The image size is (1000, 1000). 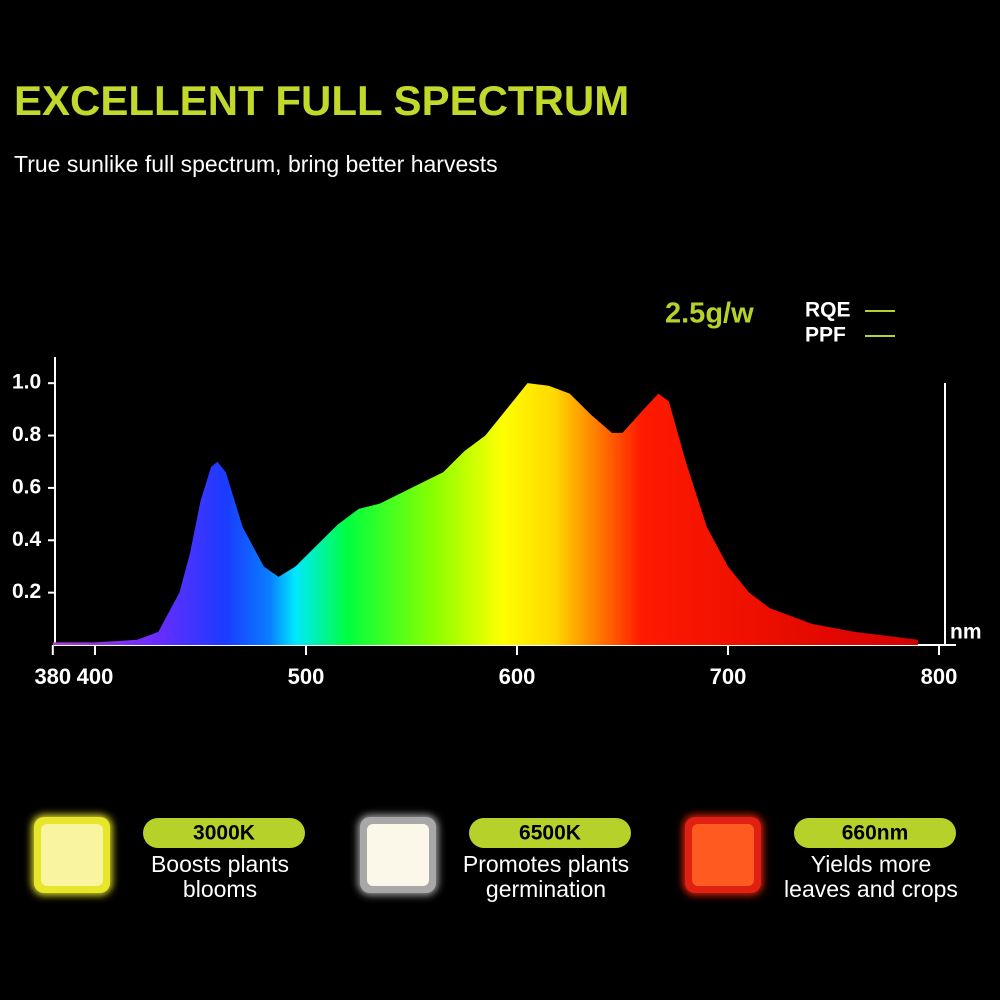 What do you see at coordinates (871, 864) in the screenshot?
I see `feature-description: Yields more` at bounding box center [871, 864].